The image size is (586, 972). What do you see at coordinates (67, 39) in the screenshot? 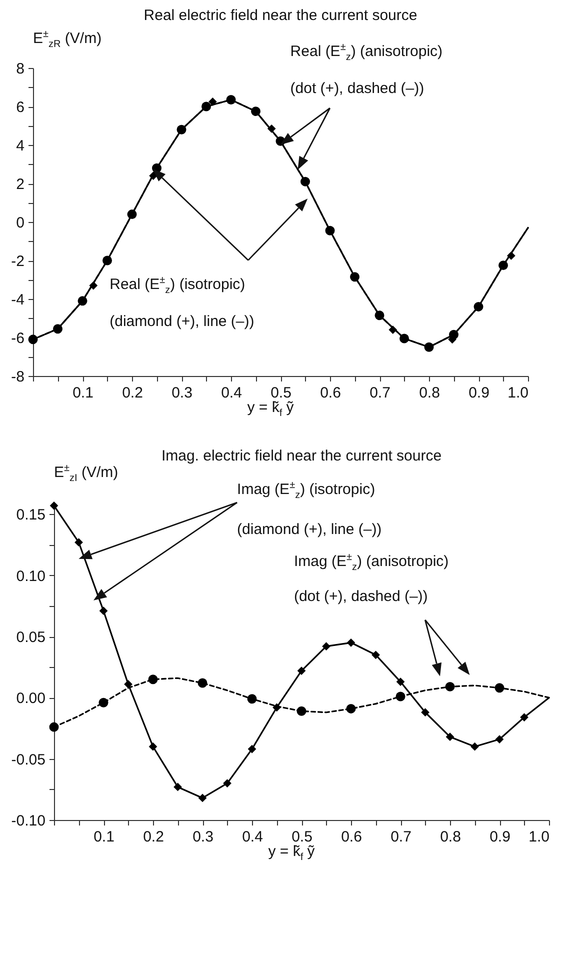
I see `y-axis-title: E$^{±}$$_{zR}$ (V/m)` at bounding box center [67, 39].